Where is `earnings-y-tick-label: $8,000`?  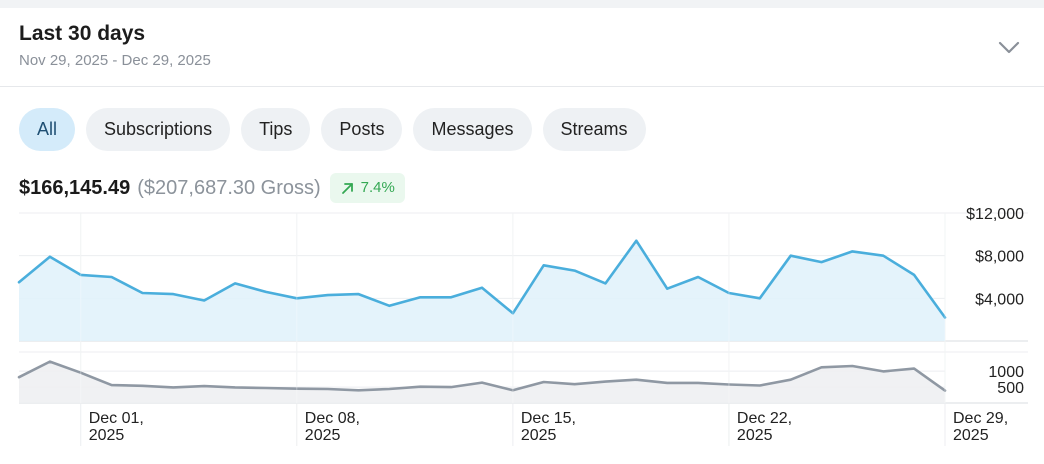 earnings-y-tick-label: $8,000 is located at coordinates (999, 257).